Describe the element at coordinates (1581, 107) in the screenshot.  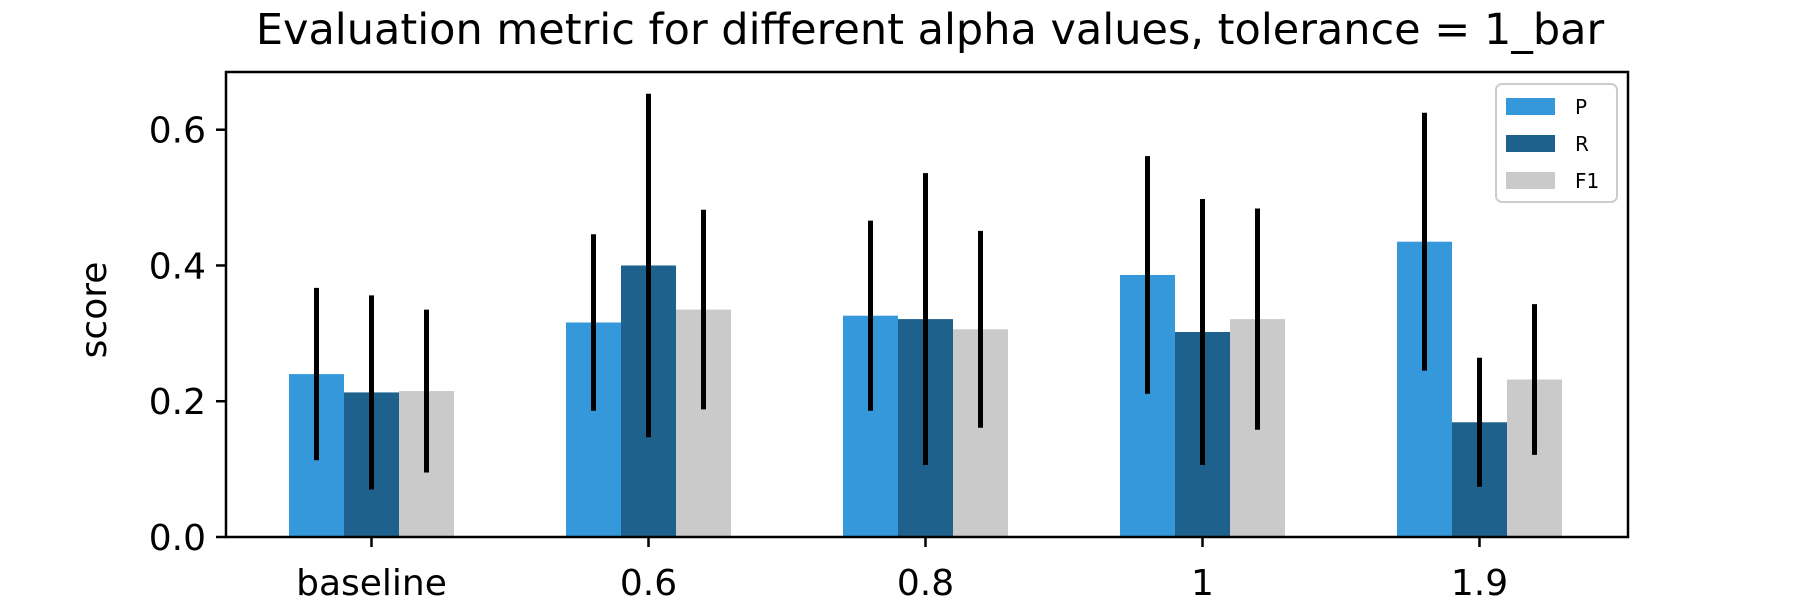
I see `legend-label-p: P` at that location.